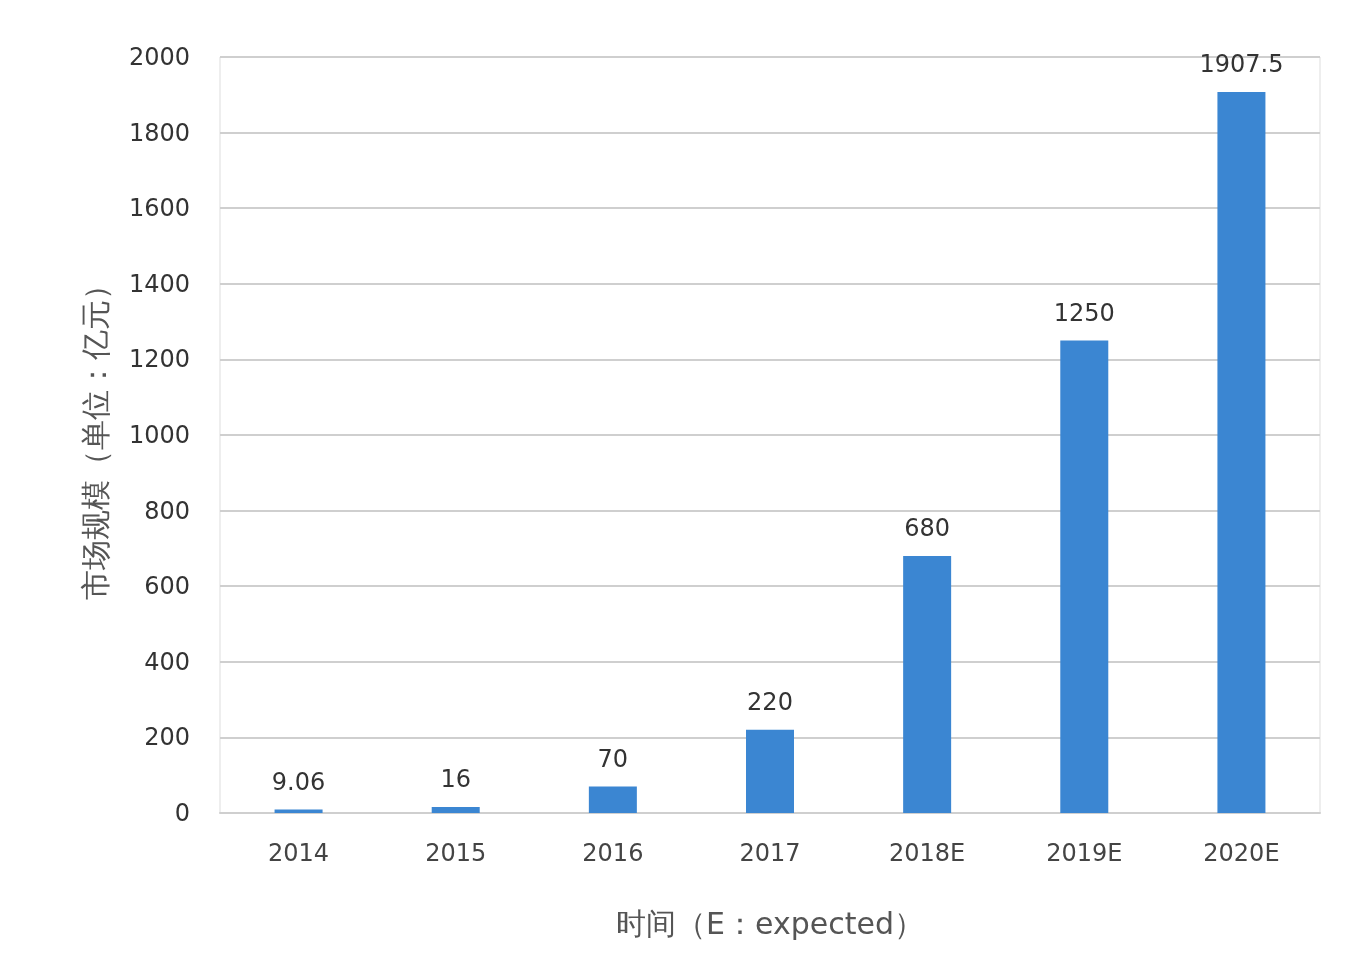 This screenshot has height=972, width=1345. I want to click on y-tick-label: 0, so click(182, 813).